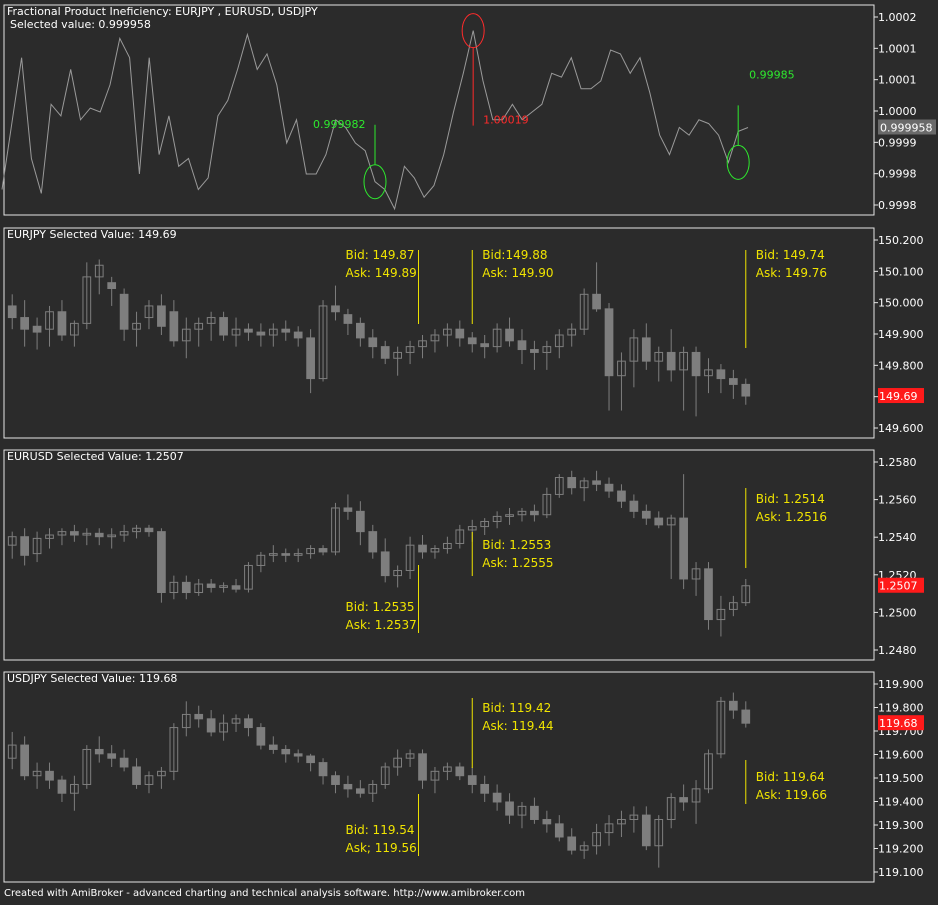 This screenshot has width=938, height=905. I want to click on y-tick-label: 119.300, so click(901, 825).